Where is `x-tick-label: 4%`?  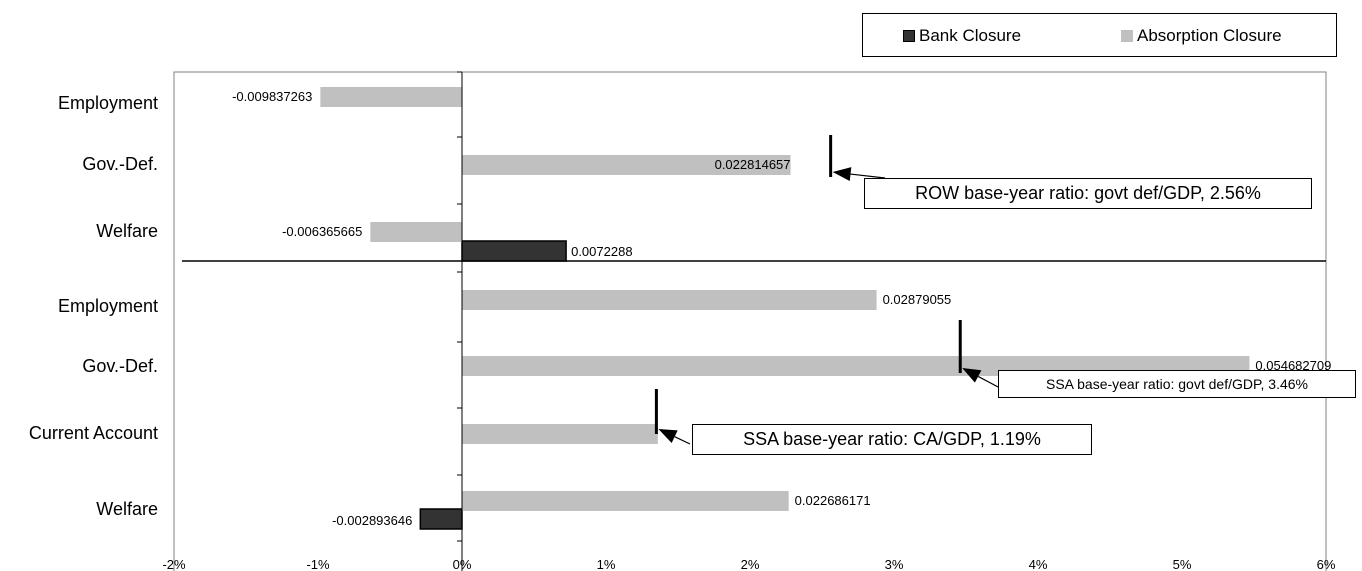
x-tick-label: 4% is located at coordinates (1038, 564).